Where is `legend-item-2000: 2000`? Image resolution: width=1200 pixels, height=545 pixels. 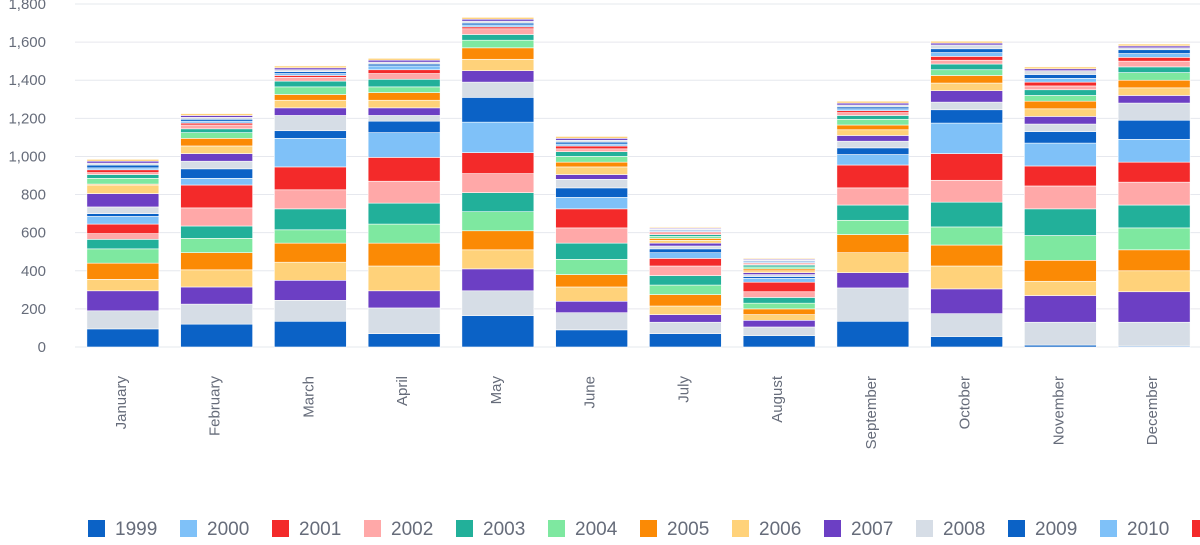 legend-item-2000: 2000 is located at coordinates (214, 529).